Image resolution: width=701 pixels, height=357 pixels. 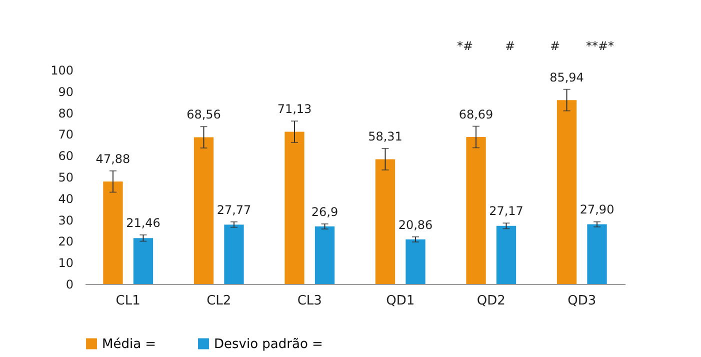 I want to click on data-label: 71,13, so click(x=294, y=109).